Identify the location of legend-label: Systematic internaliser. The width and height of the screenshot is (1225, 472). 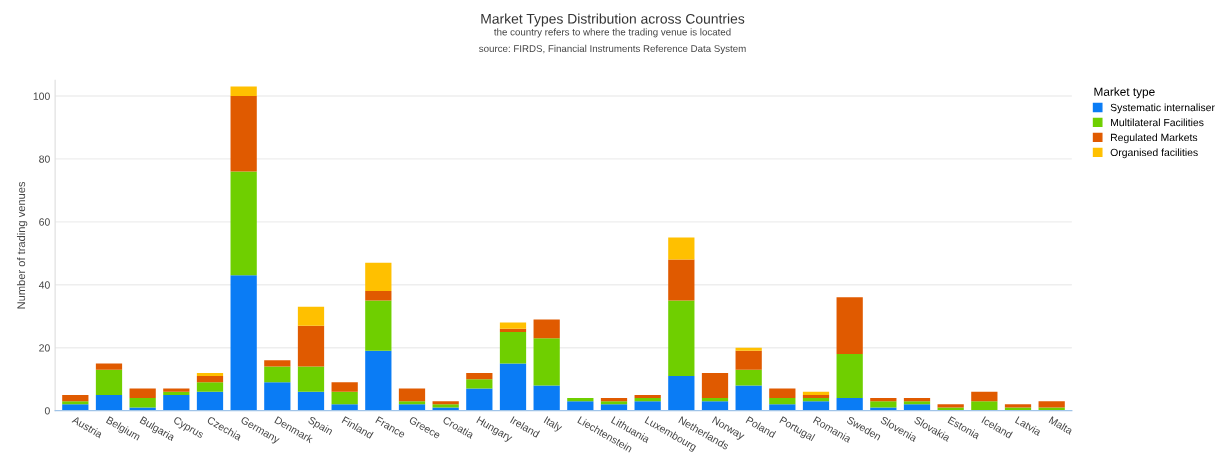
(1162, 108).